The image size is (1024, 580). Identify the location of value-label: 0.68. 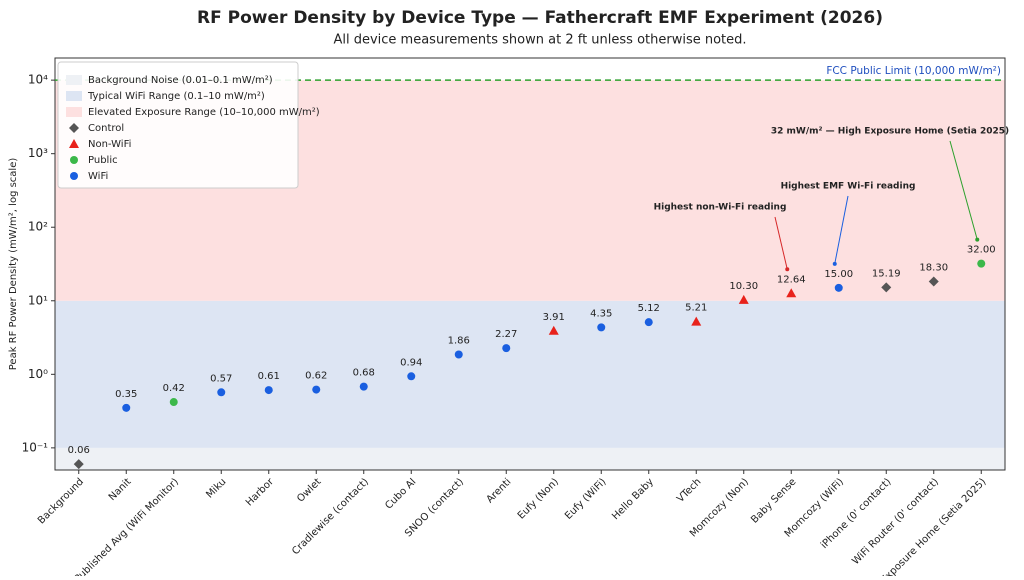
(364, 373).